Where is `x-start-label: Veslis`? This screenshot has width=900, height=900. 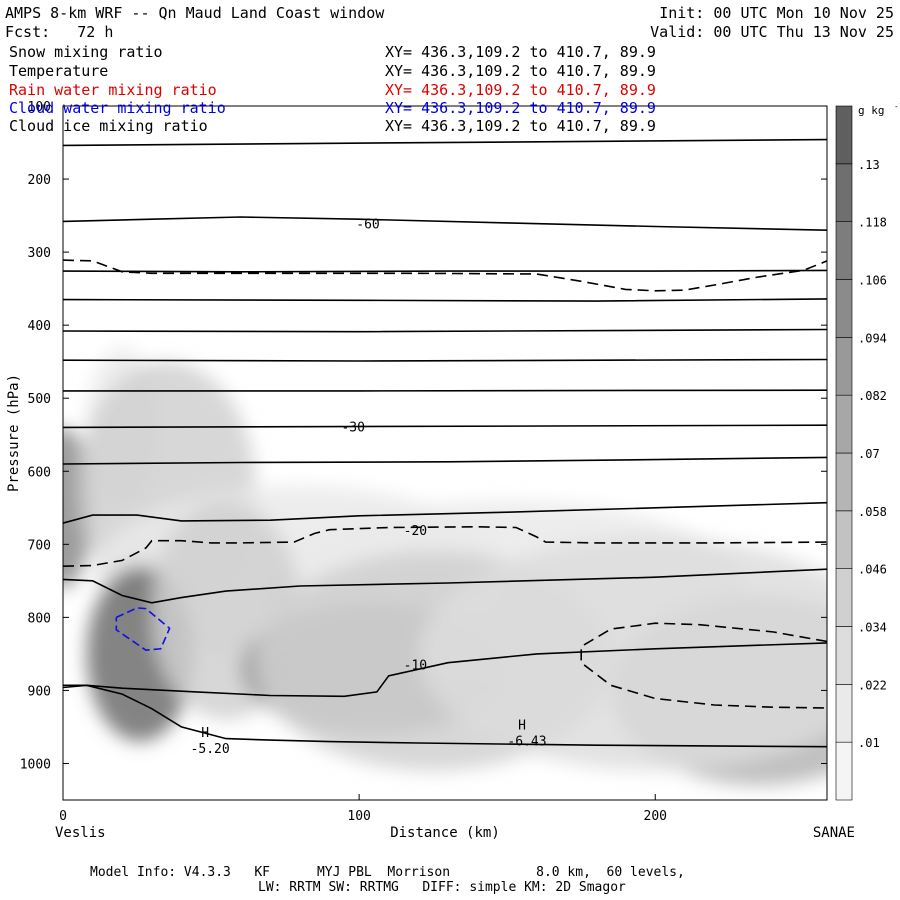
x-start-label: Veslis is located at coordinates (80, 833).